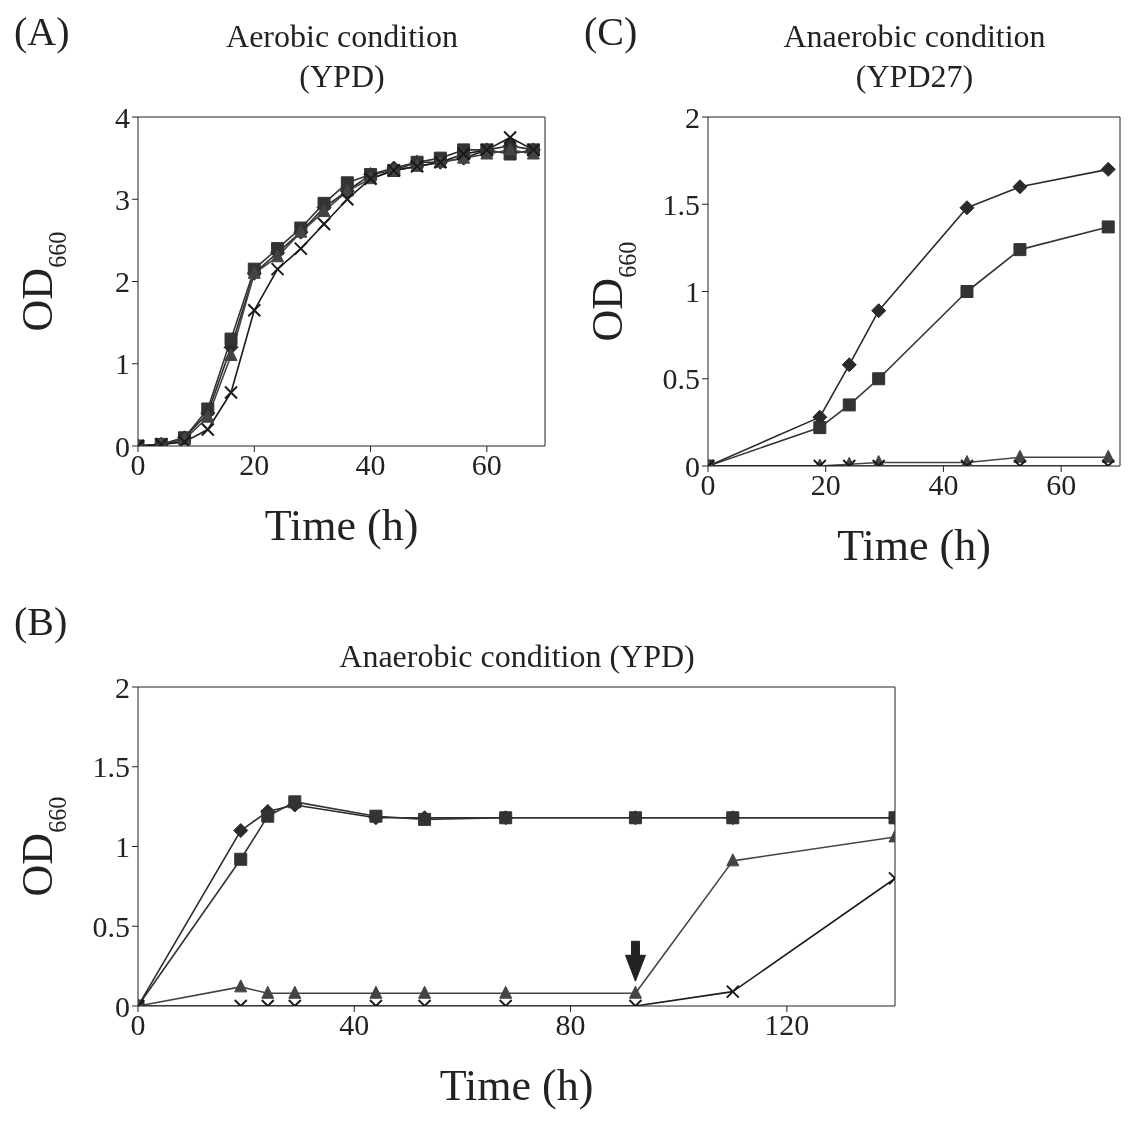 The width and height of the screenshot is (1137, 1139). What do you see at coordinates (42, 31) in the screenshot?
I see `text: (A)` at bounding box center [42, 31].